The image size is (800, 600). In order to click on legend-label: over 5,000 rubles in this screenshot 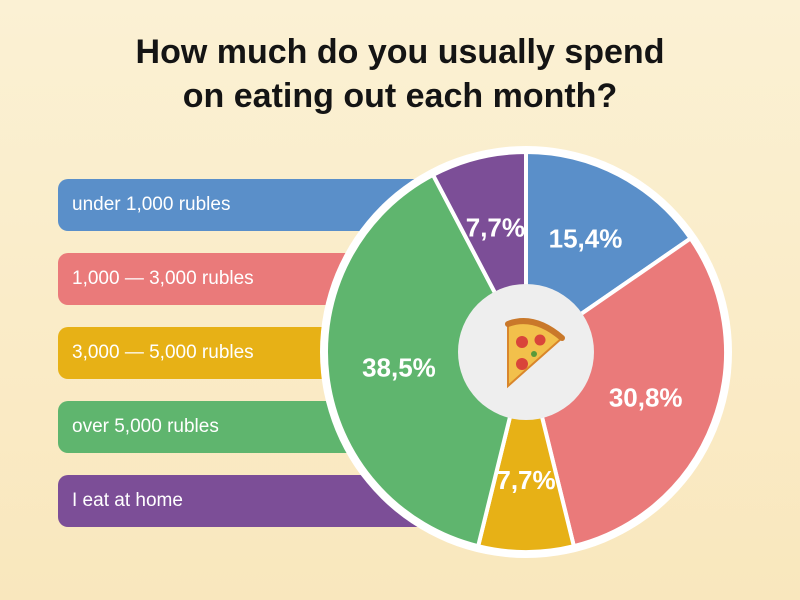, I will do `click(145, 426)`.